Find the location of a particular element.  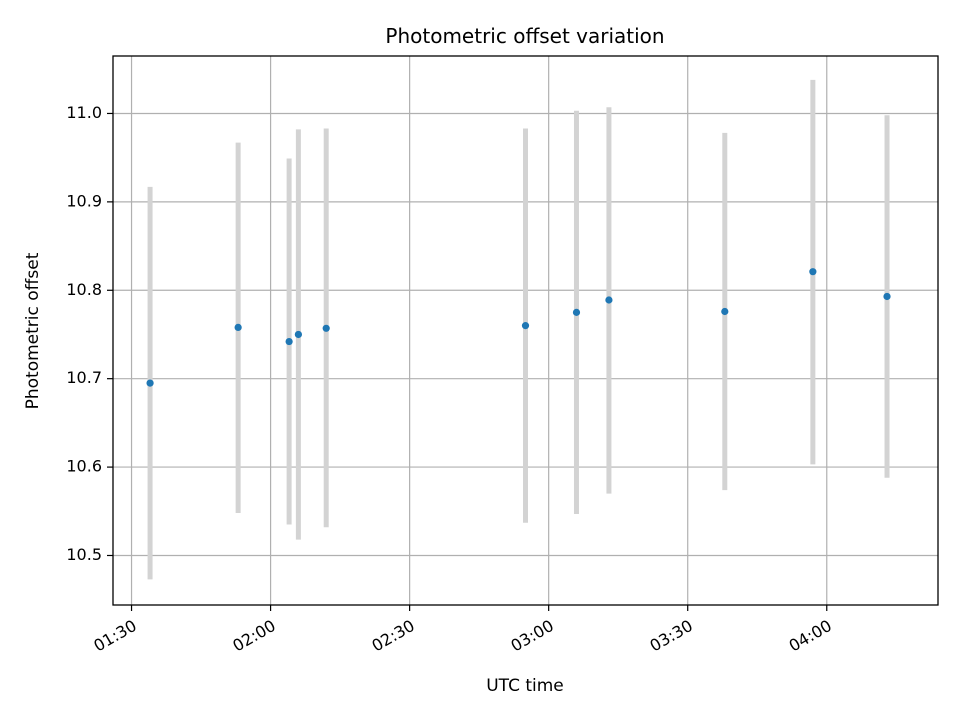

y-tick-label: 10.7 is located at coordinates (84, 377).